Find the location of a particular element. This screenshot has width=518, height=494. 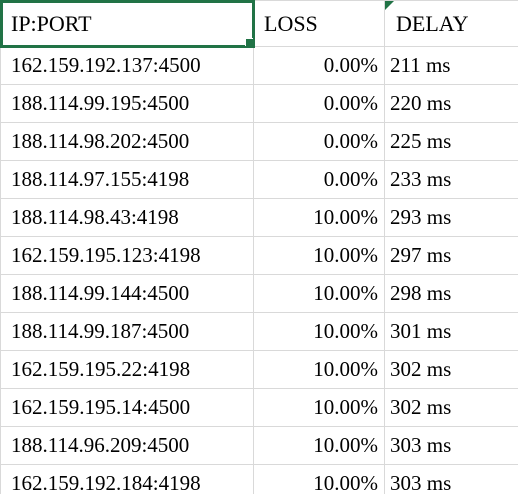

cell-ip: 162.159.192.184:4198 is located at coordinates (127, 479).